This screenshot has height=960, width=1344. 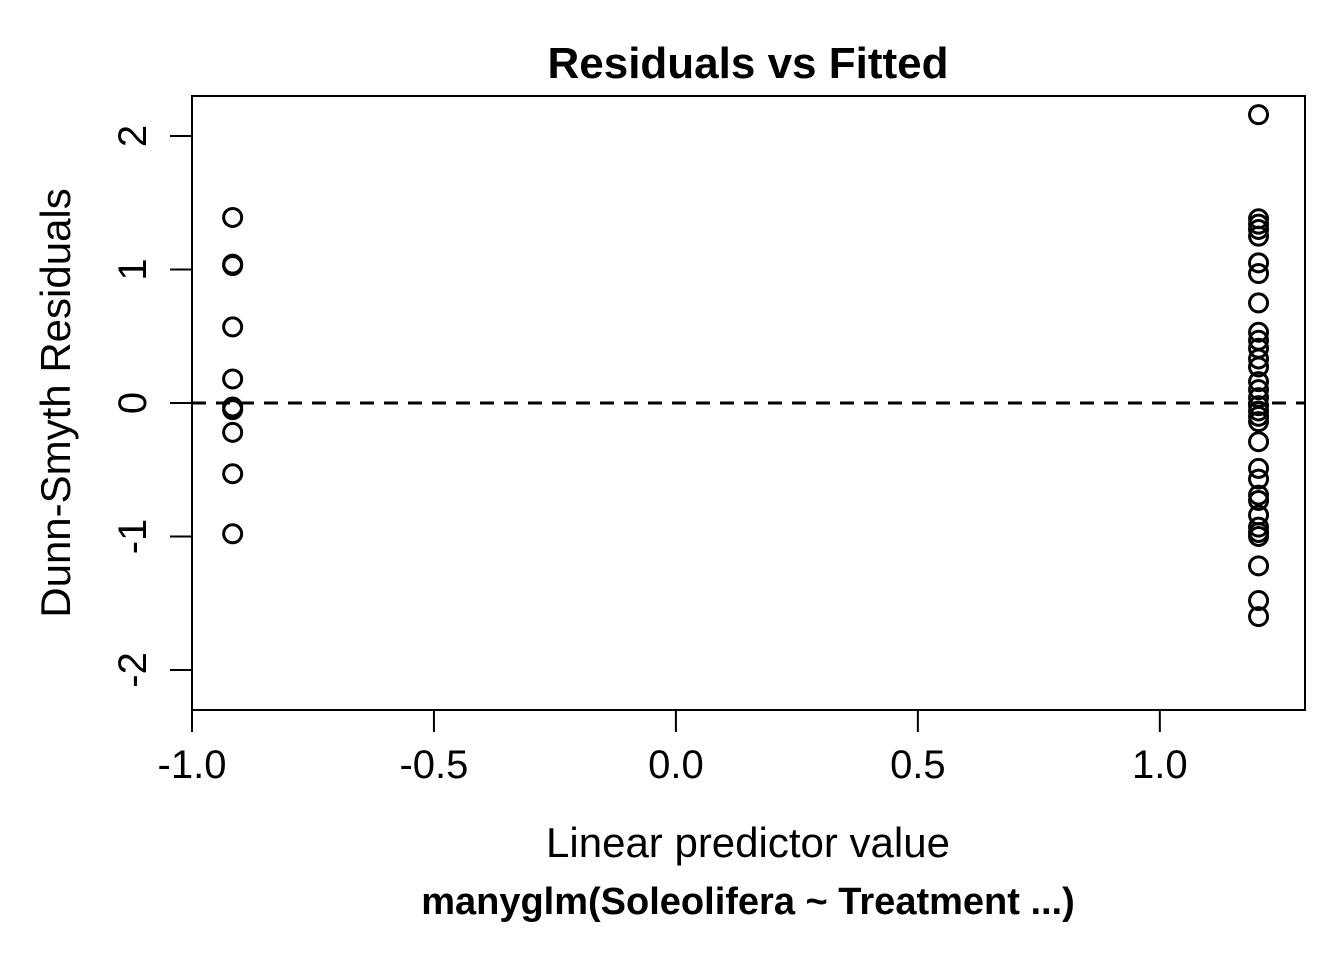 What do you see at coordinates (192, 765) in the screenshot?
I see `x-tick-label: -1.0` at bounding box center [192, 765].